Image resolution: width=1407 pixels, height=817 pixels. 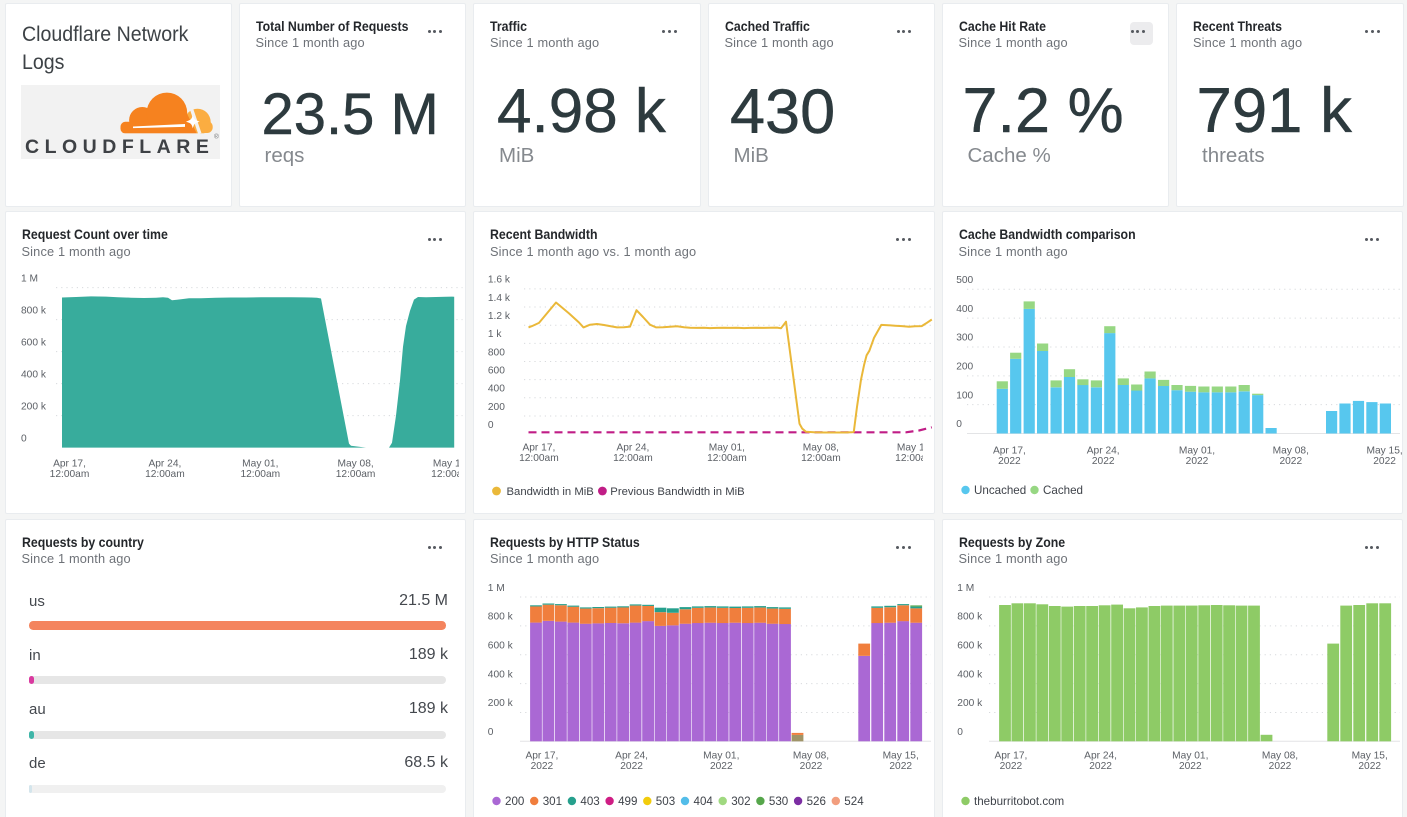 What do you see at coordinates (1019, 801) in the screenshot?
I see `svg-text: theburritobot.com` at bounding box center [1019, 801].